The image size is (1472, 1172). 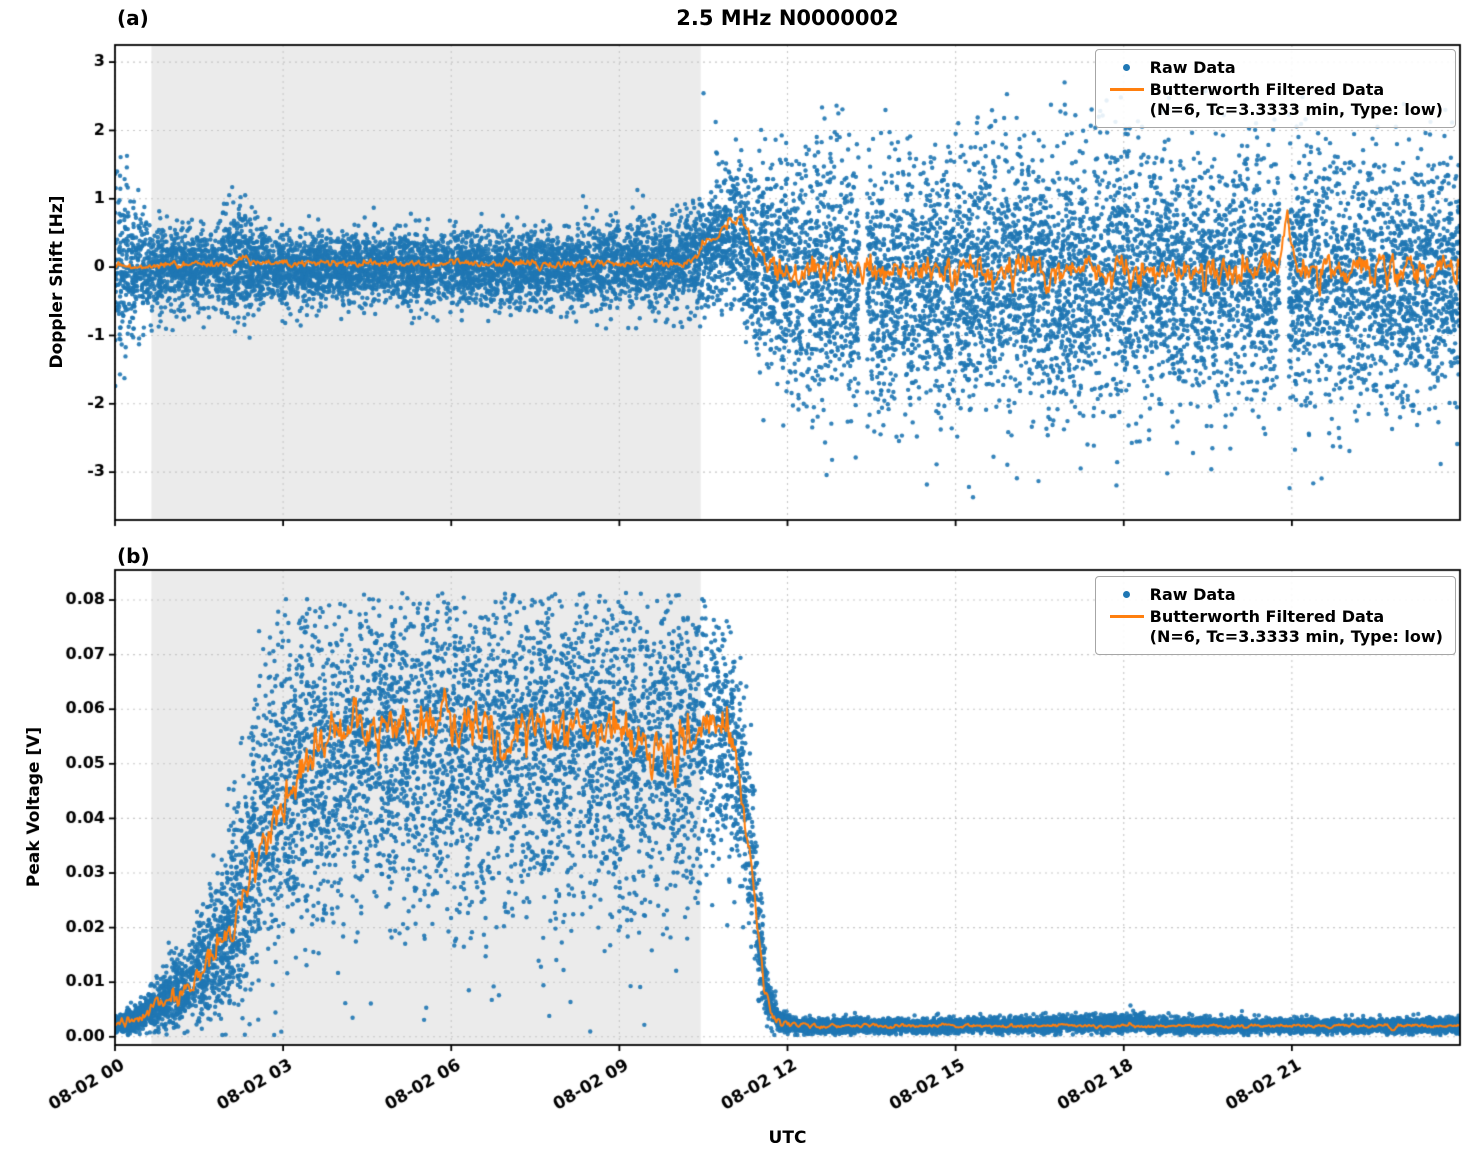 What do you see at coordinates (133, 18) in the screenshot?
I see `panel-a-label: (a)` at bounding box center [133, 18].